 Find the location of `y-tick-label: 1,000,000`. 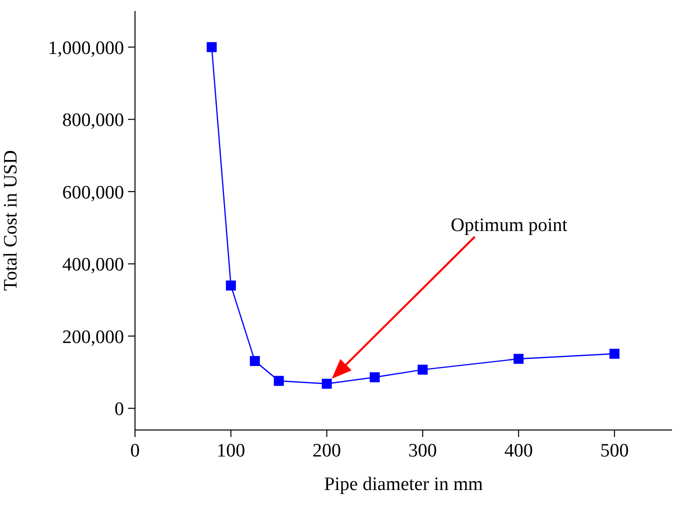

y-tick-label: 1,000,000 is located at coordinates (86, 48).